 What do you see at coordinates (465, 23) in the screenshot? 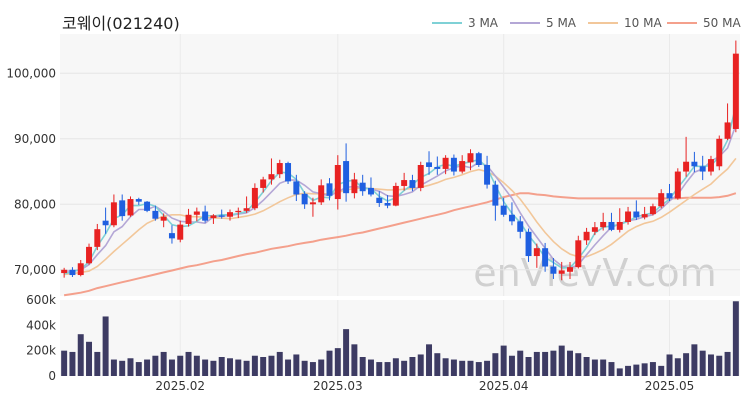
I see `legend-item: 3 MA` at bounding box center [465, 23].